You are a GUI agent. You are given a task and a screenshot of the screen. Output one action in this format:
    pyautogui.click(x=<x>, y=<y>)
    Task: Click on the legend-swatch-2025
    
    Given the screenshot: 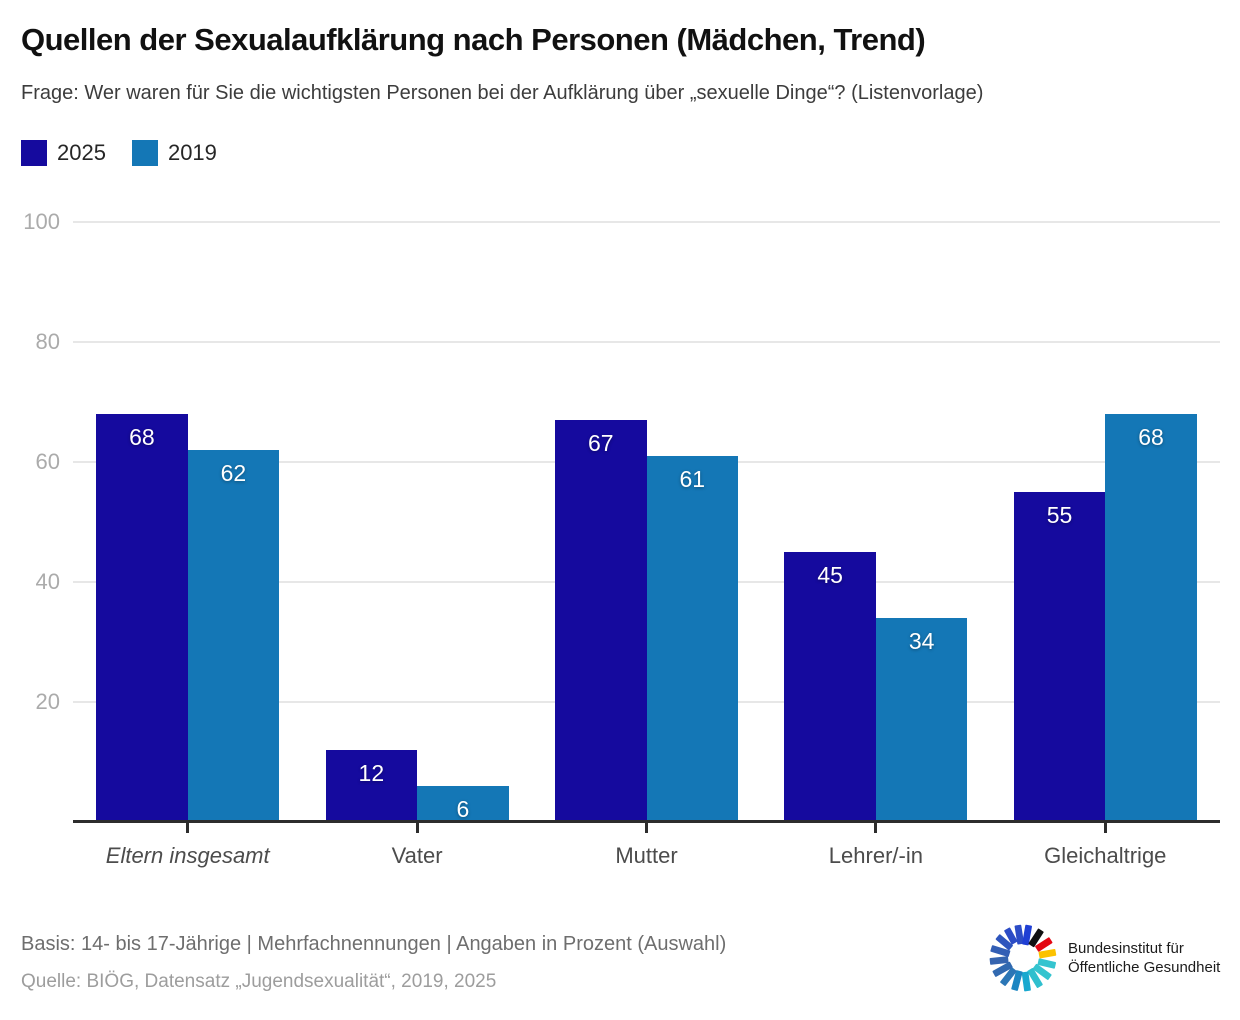 What is the action you would take?
    pyautogui.click(x=34, y=153)
    